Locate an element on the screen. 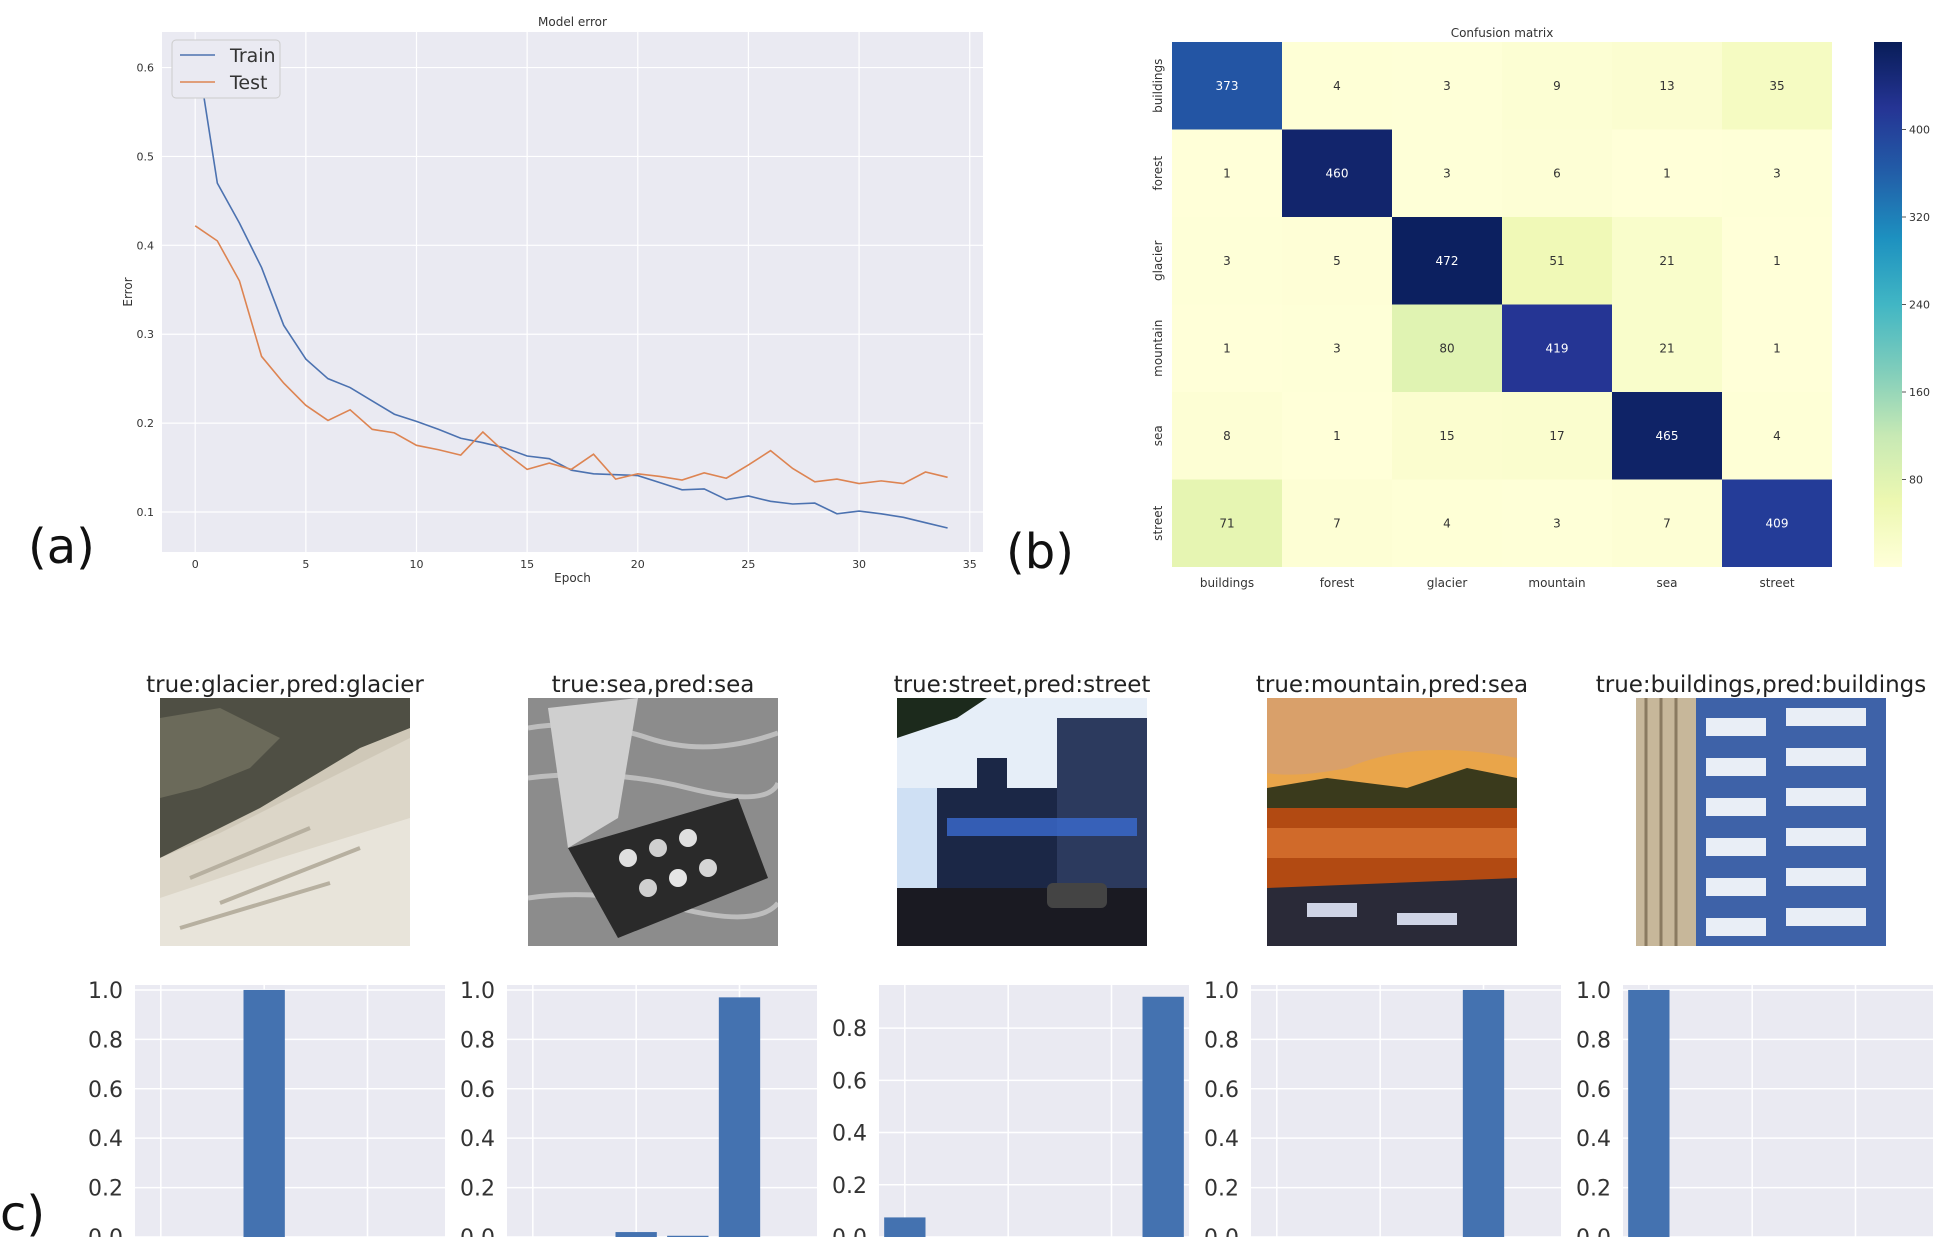 This screenshot has height=1241, width=1950. sample-title: true:sea,pred:sea is located at coordinates (653, 685).